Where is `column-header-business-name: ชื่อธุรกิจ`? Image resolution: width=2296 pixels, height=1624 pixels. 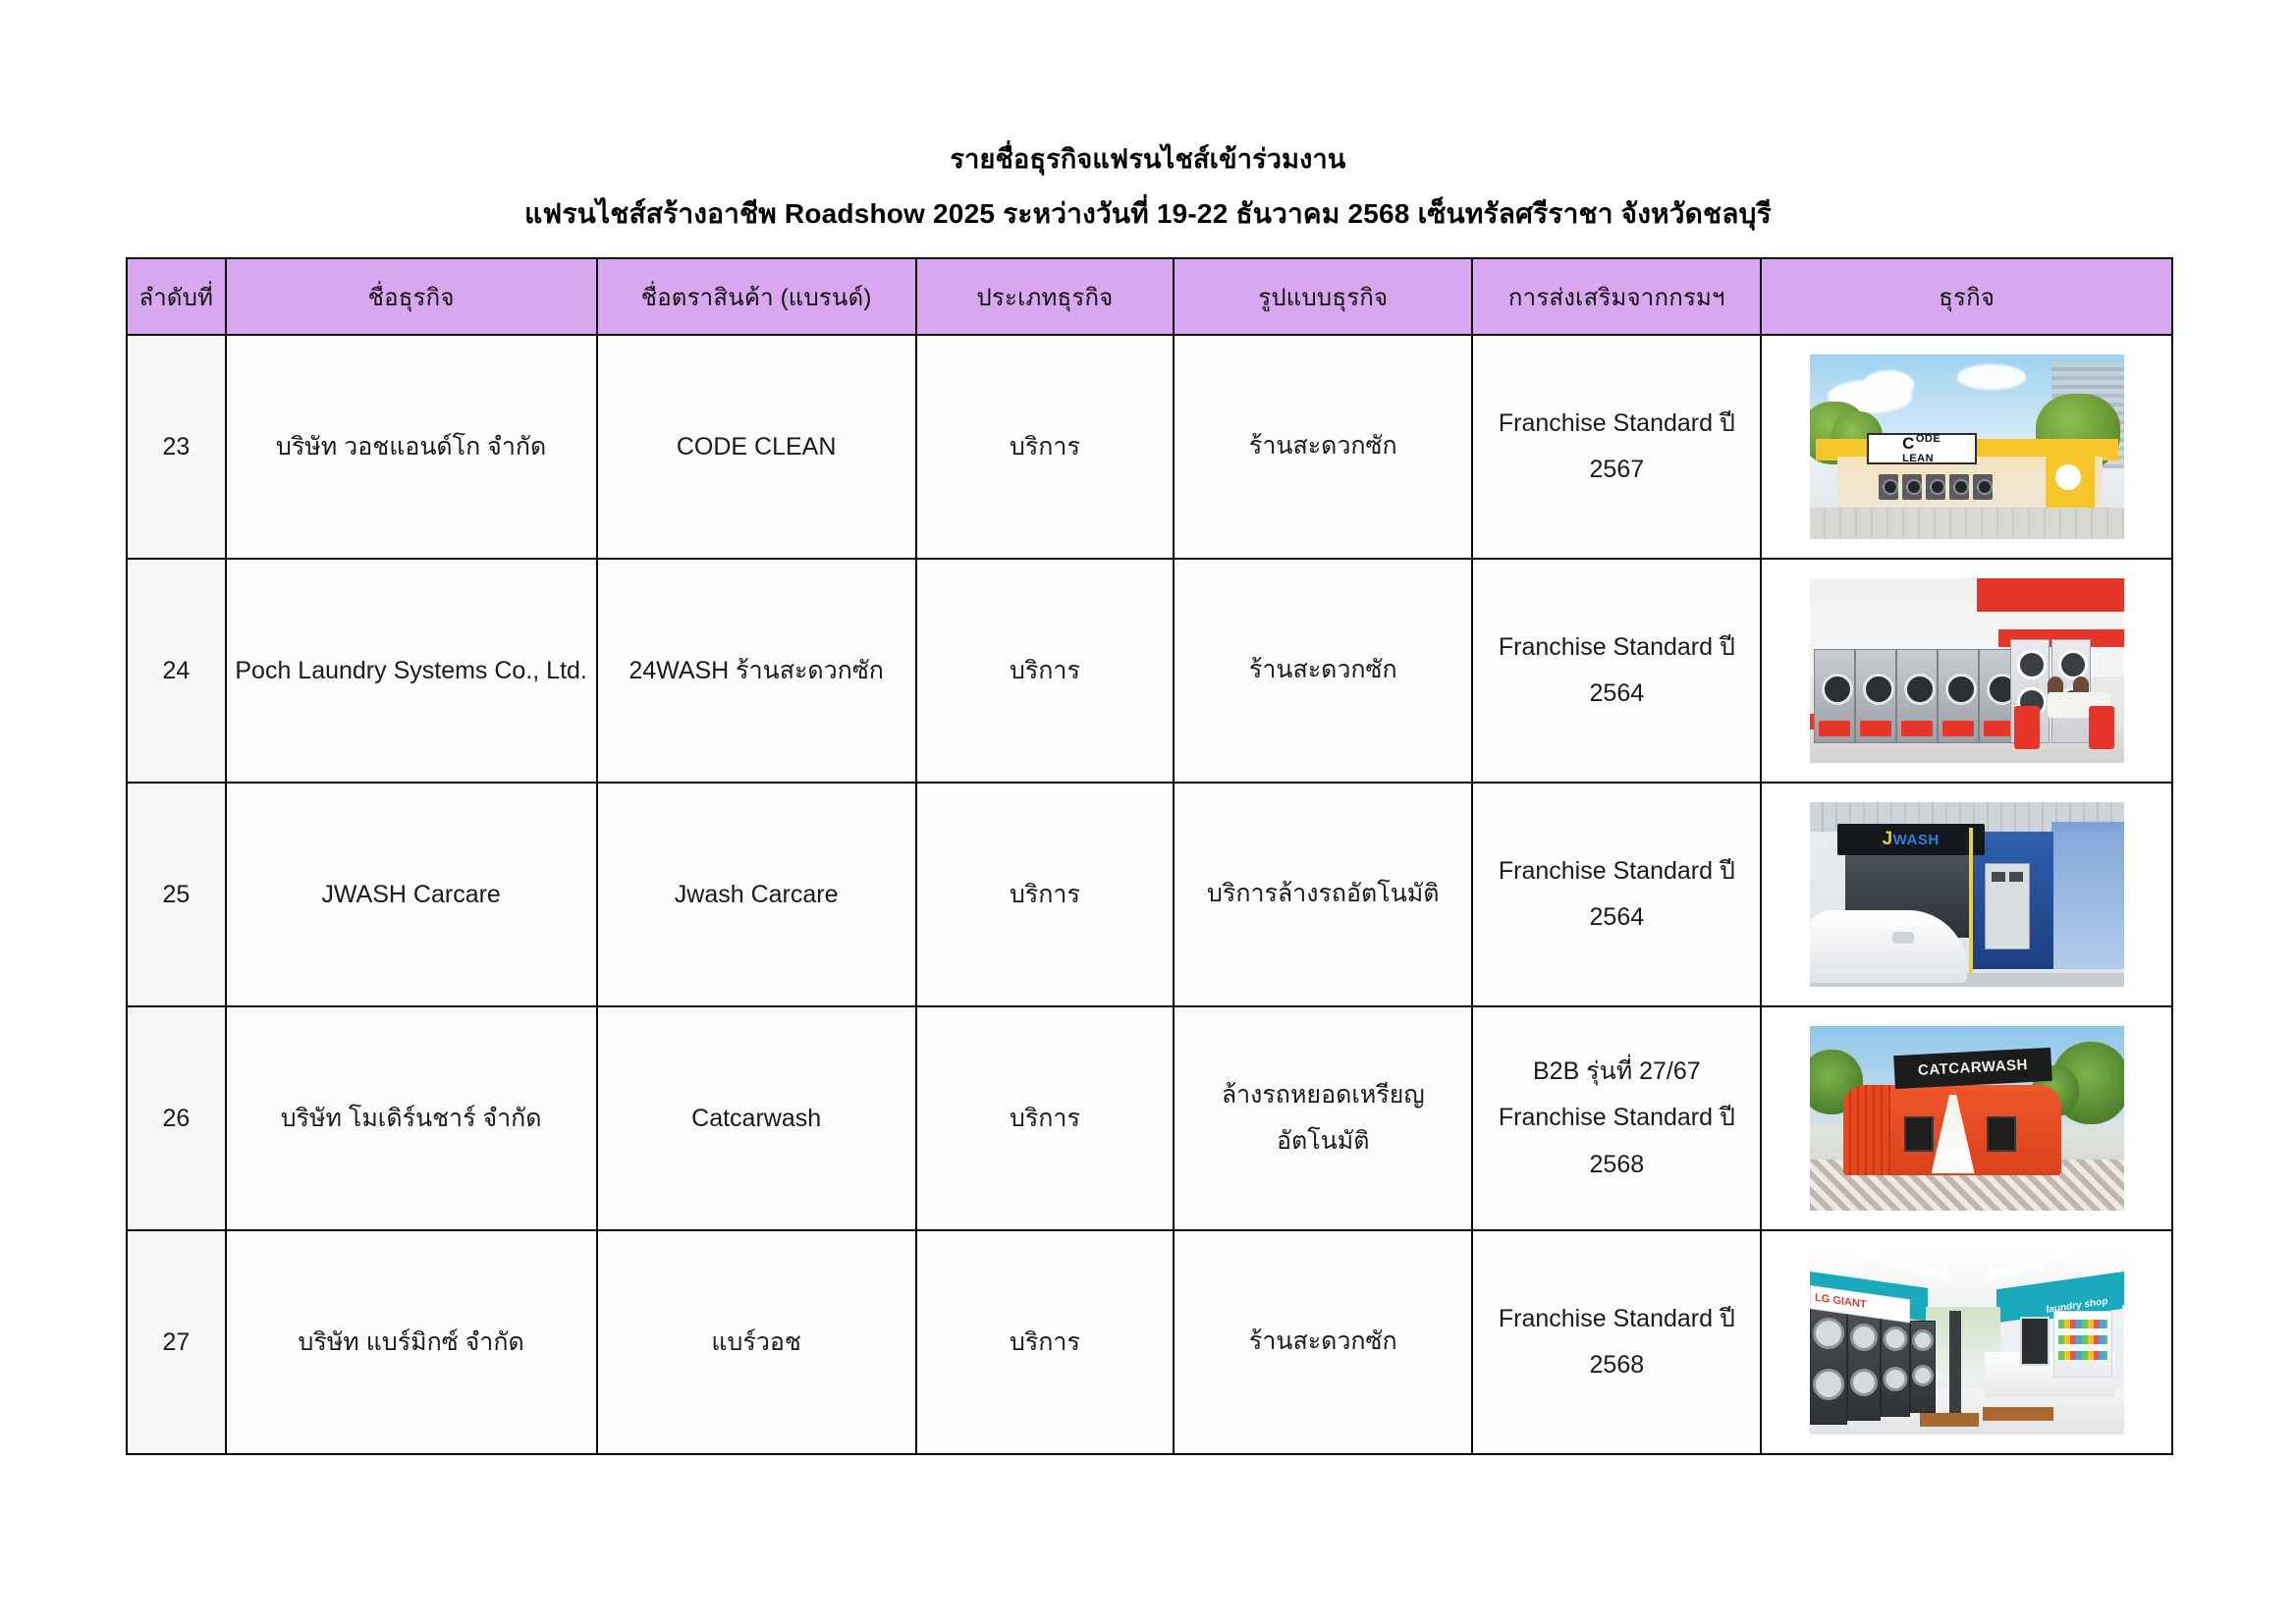
column-header-business-name: ชื่อธุรกิจ is located at coordinates (411, 296).